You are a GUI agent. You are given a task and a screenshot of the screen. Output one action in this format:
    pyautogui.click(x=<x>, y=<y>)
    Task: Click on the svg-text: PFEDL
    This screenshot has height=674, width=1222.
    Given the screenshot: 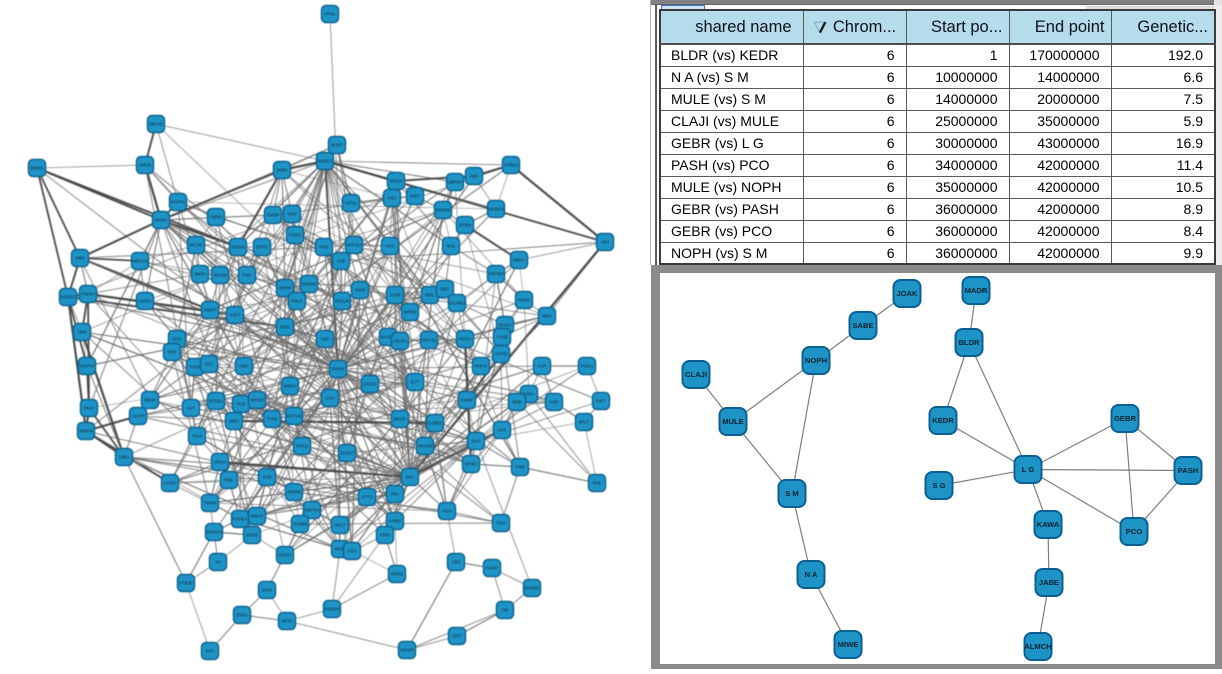 What is the action you would take?
    pyautogui.click(x=216, y=401)
    